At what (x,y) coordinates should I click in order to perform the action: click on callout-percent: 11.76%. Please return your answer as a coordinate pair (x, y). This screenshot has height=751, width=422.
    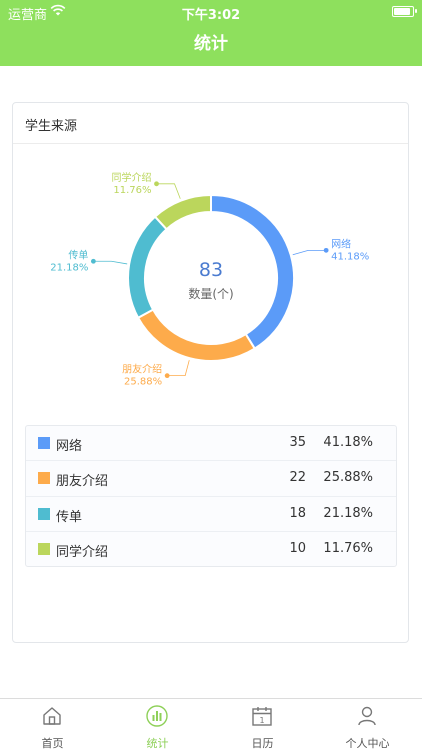
    Looking at the image, I should click on (132, 190).